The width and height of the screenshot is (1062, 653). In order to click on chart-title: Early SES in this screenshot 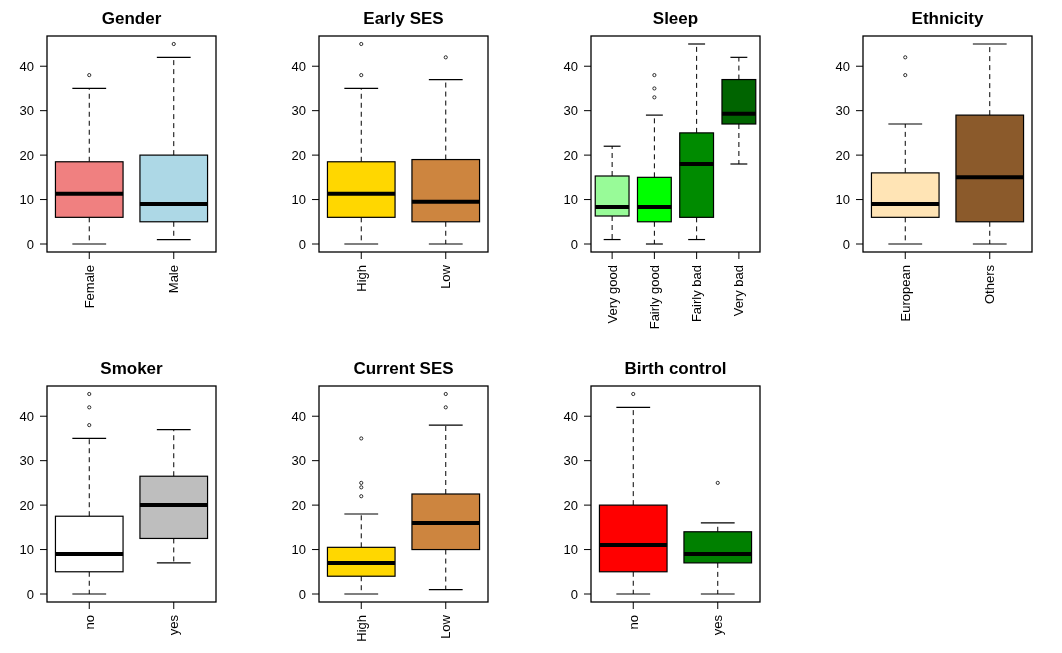, I will do `click(403, 18)`.